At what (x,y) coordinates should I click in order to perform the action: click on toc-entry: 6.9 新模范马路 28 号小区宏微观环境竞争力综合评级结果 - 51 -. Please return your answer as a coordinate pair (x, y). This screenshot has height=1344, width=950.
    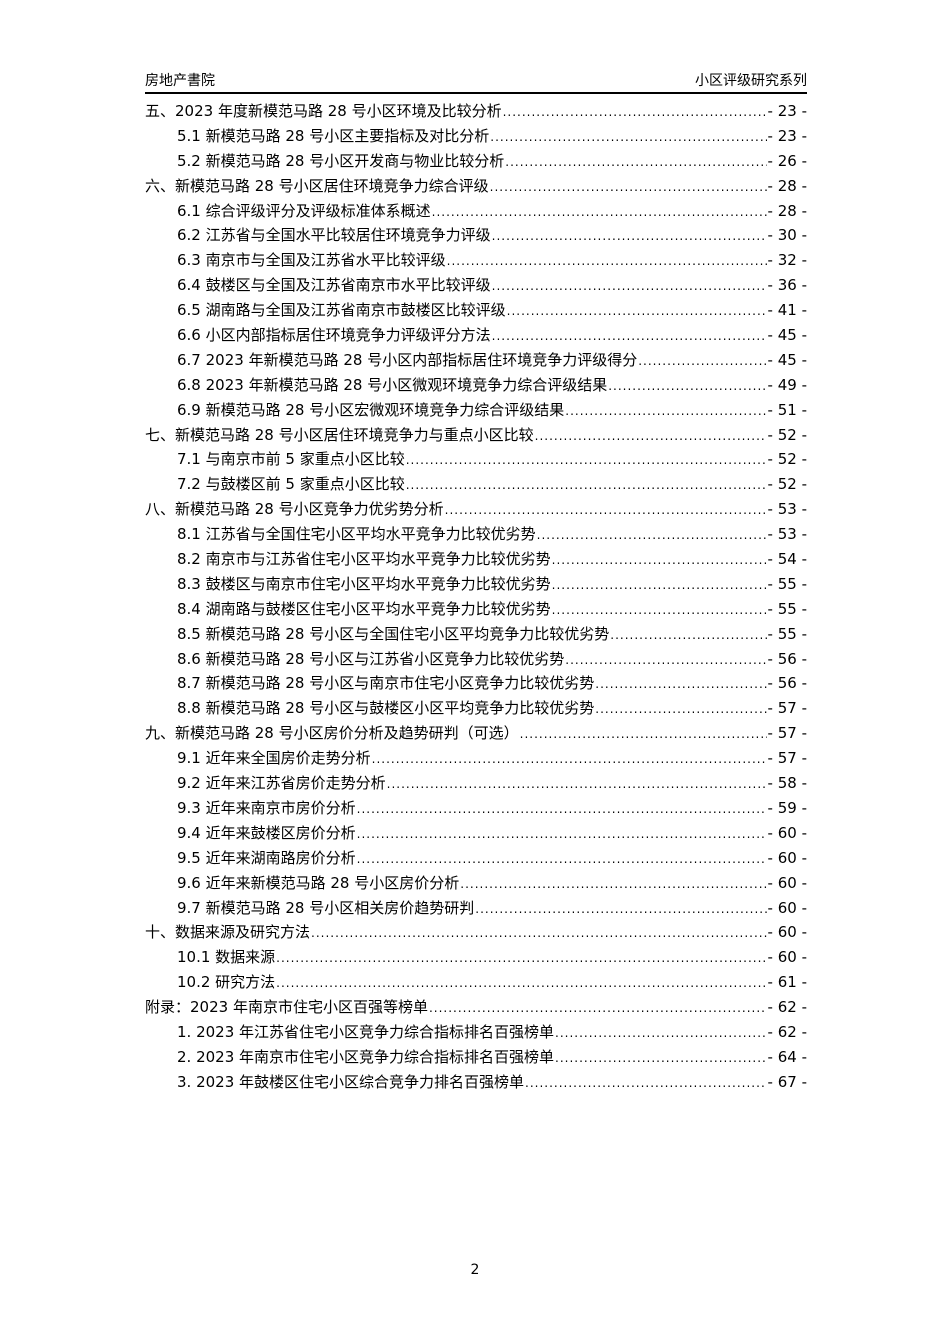
    Looking at the image, I should click on (476, 410).